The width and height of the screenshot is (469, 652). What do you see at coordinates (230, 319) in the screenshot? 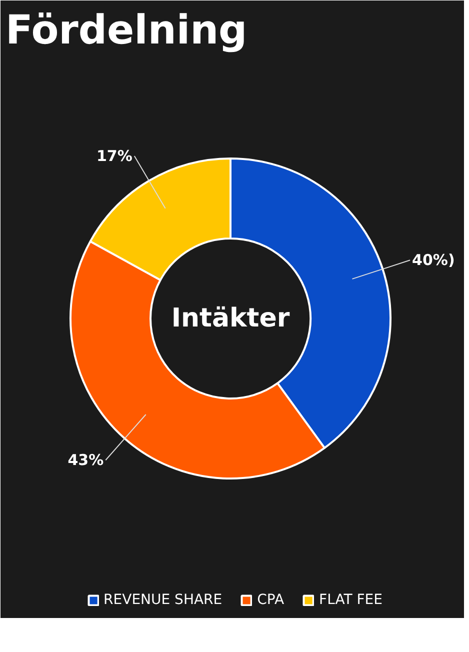
I see `text: Intäkter` at bounding box center [230, 319].